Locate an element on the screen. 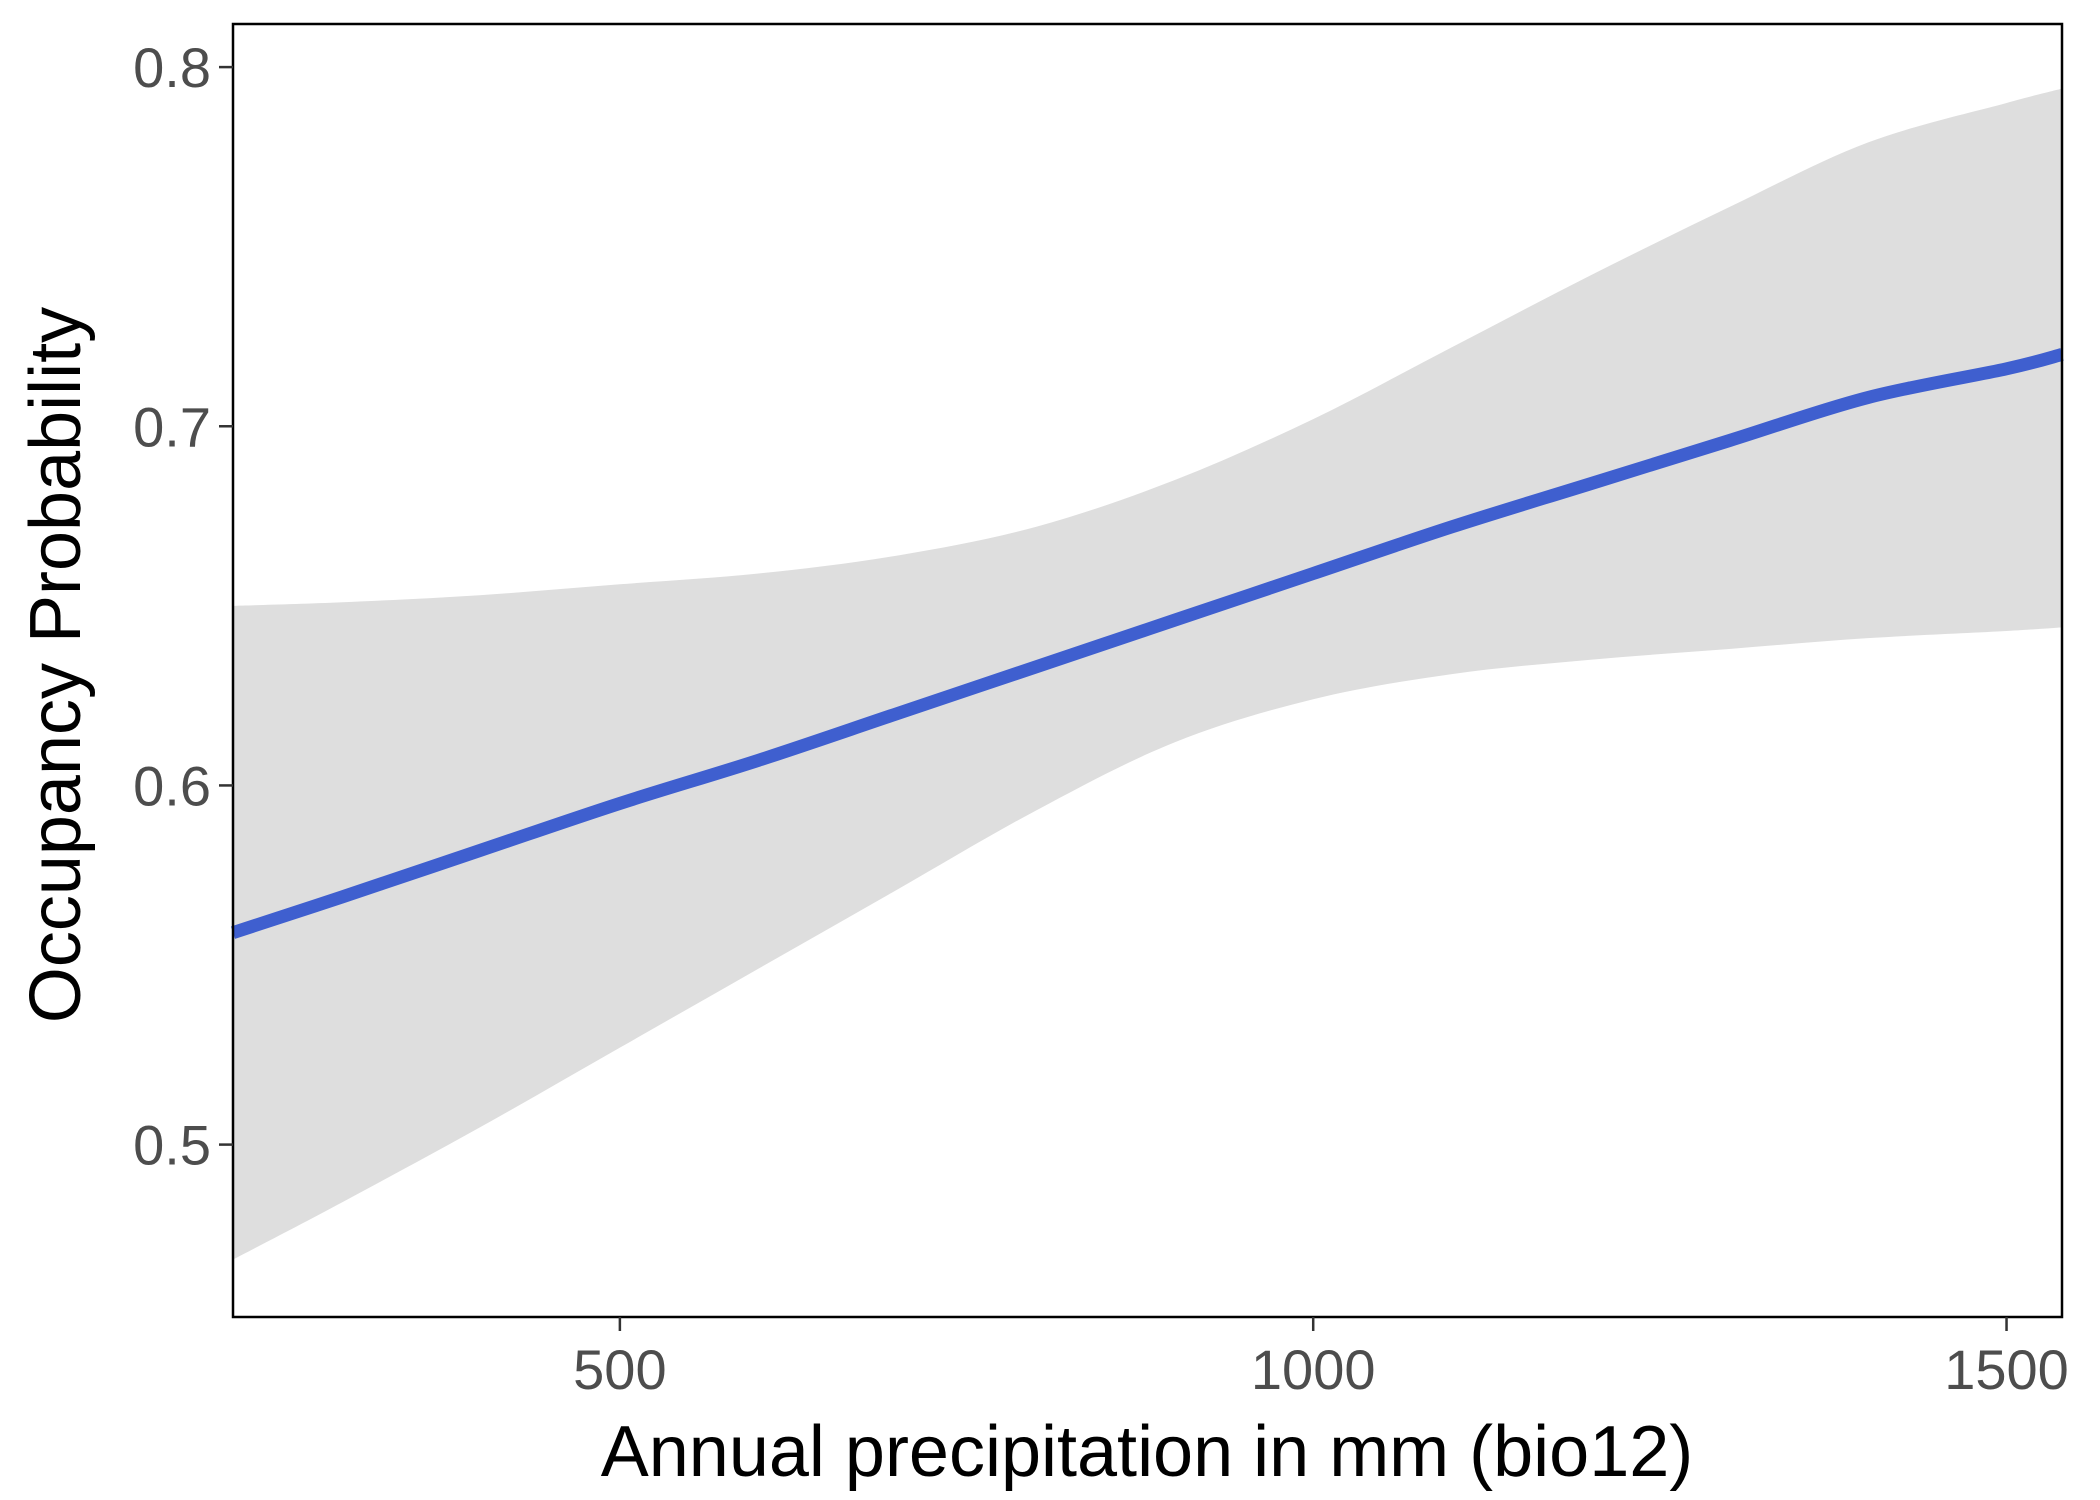 This screenshot has width=2100, height=1500. x-axis-title: Annual precipitation in mm (bio12) is located at coordinates (1147, 1452).